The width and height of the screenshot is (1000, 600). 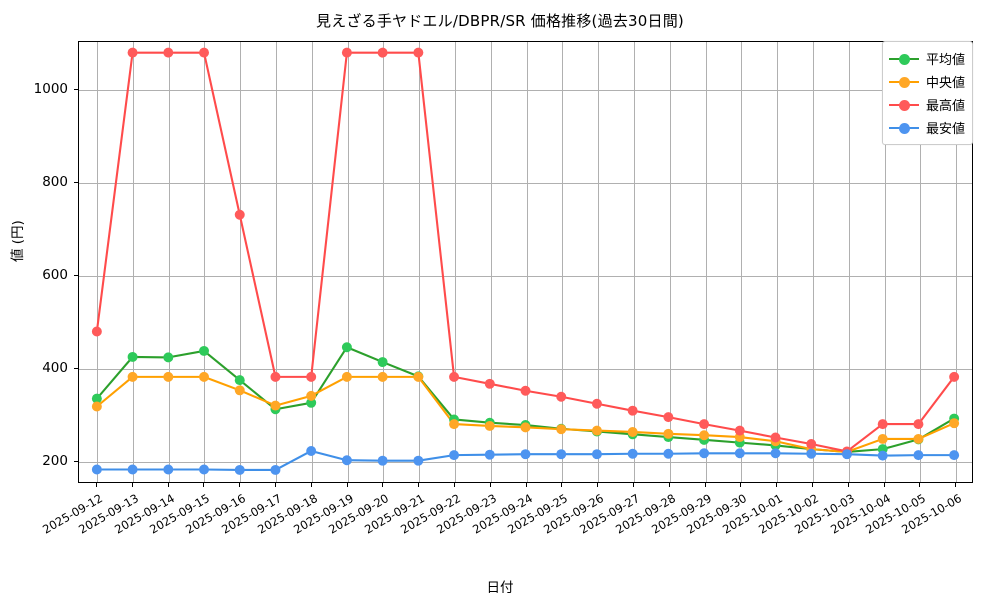 I want to click on legend-item-2: 最高値, so click(x=927, y=104).